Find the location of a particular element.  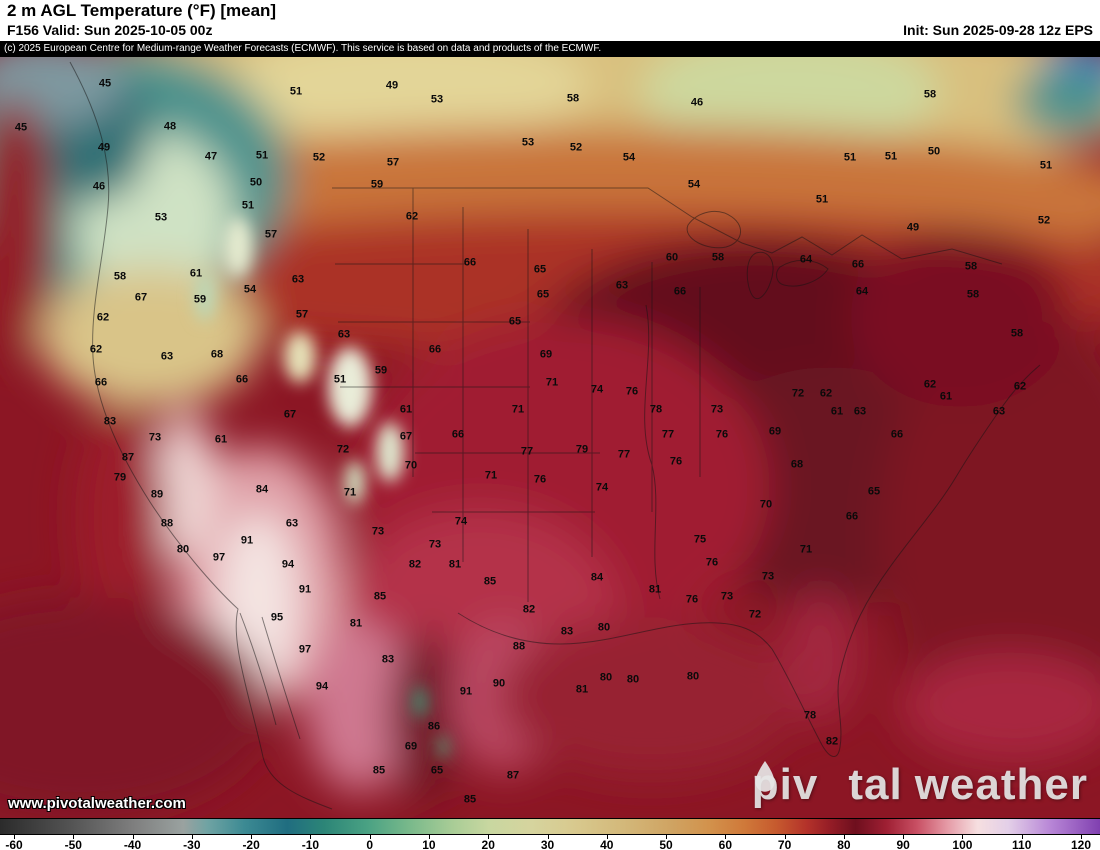

temp-label: 88 is located at coordinates (519, 646).